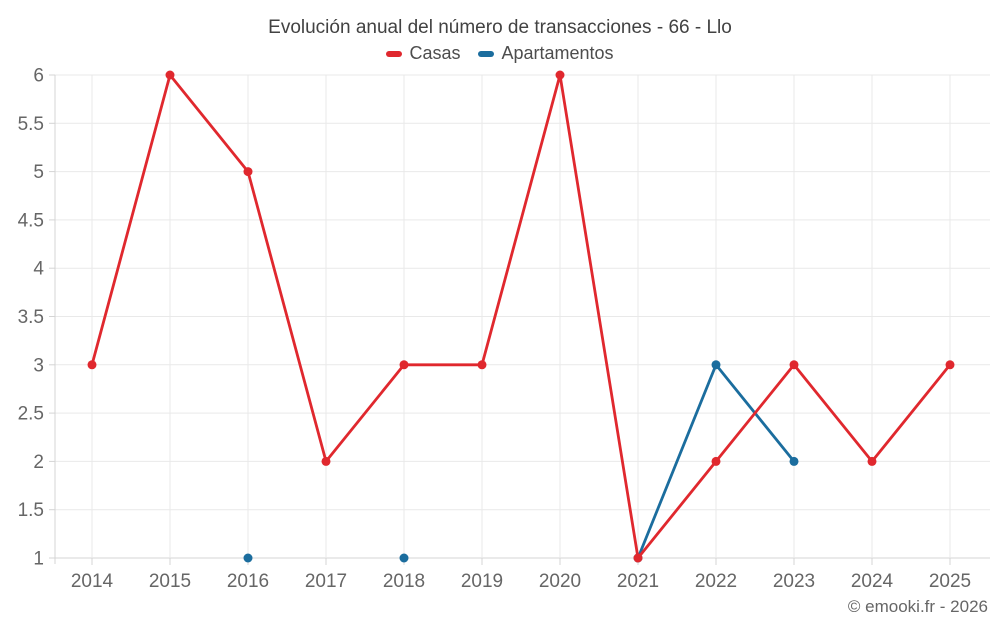  I want to click on svg-text: 1.5, so click(31, 510).